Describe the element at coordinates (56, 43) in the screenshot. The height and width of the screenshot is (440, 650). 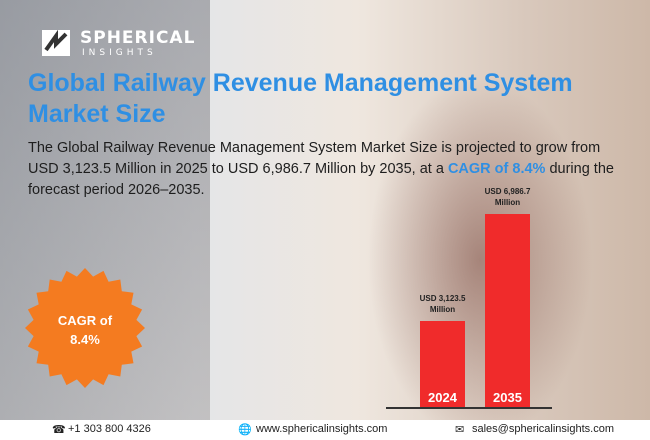
I see `logo-icon` at that location.